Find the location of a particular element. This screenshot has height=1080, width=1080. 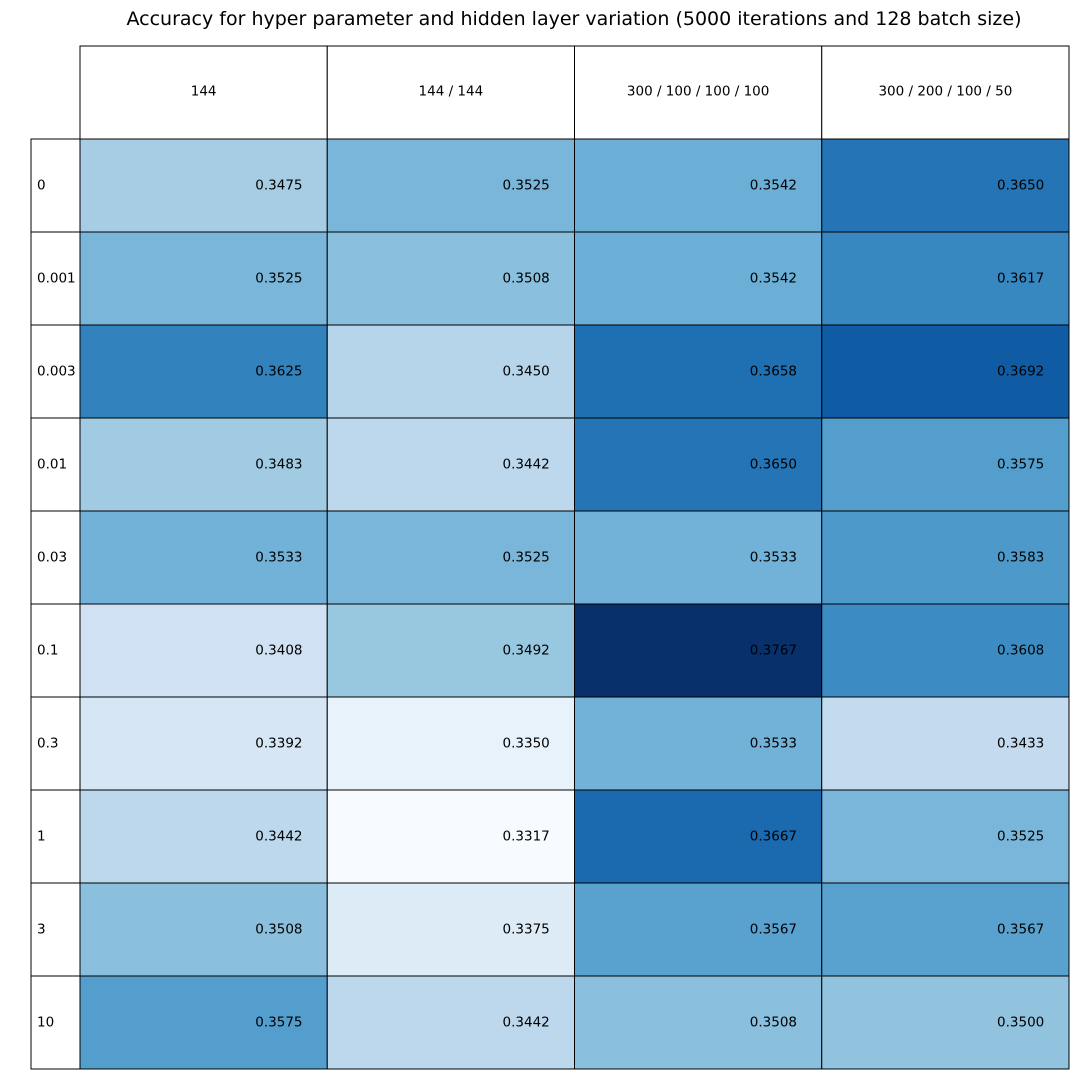

cell-value-label: 0.3658 is located at coordinates (773, 372).